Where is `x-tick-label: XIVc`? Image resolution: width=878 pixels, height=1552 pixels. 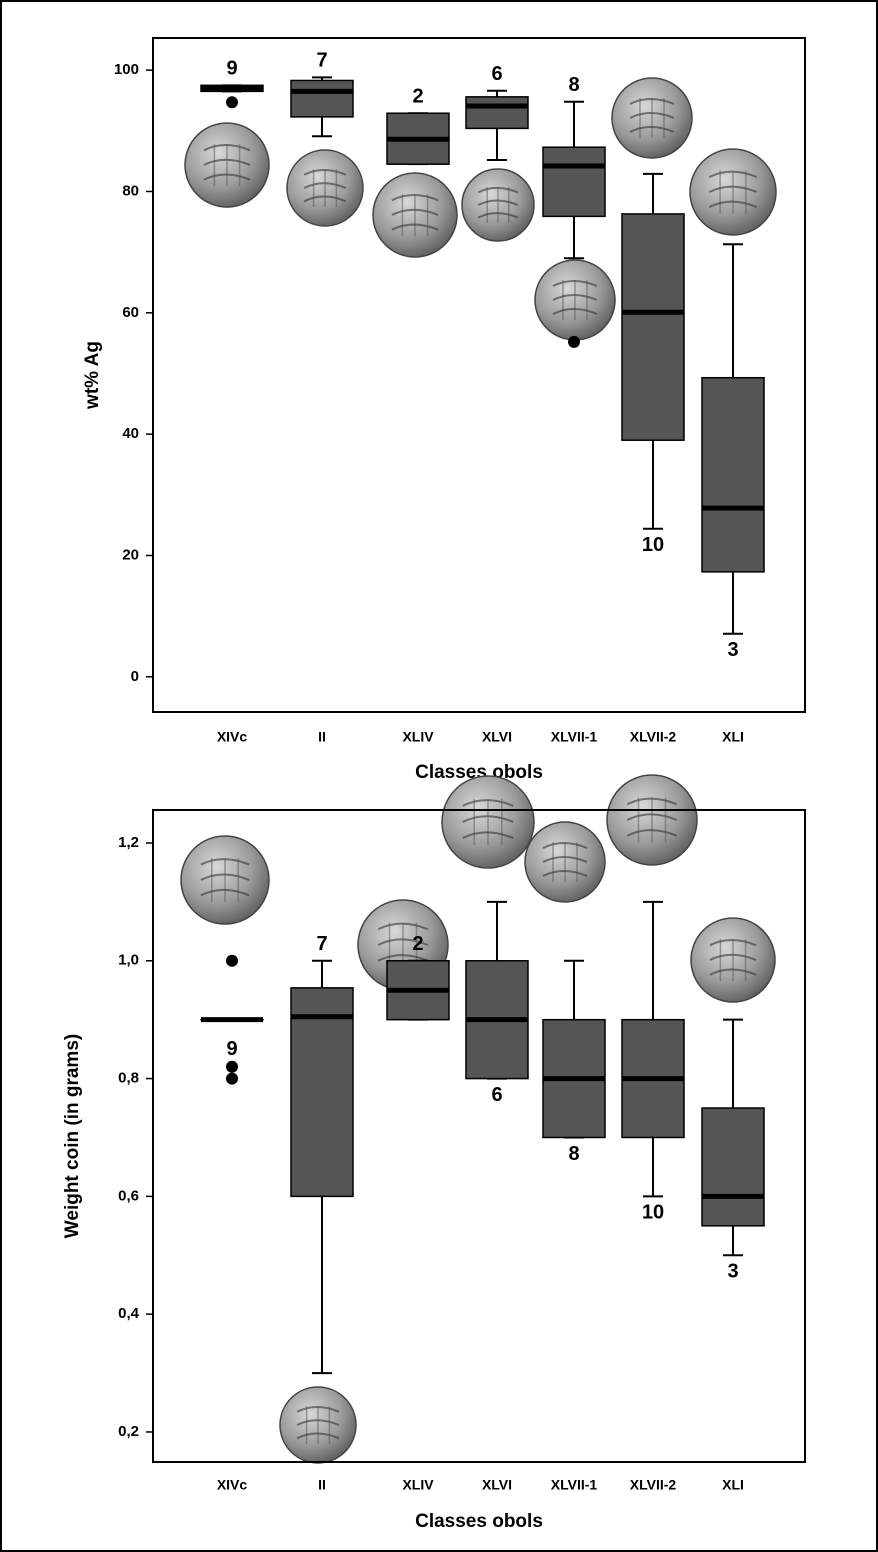
x-tick-label: XIVc is located at coordinates (232, 1485).